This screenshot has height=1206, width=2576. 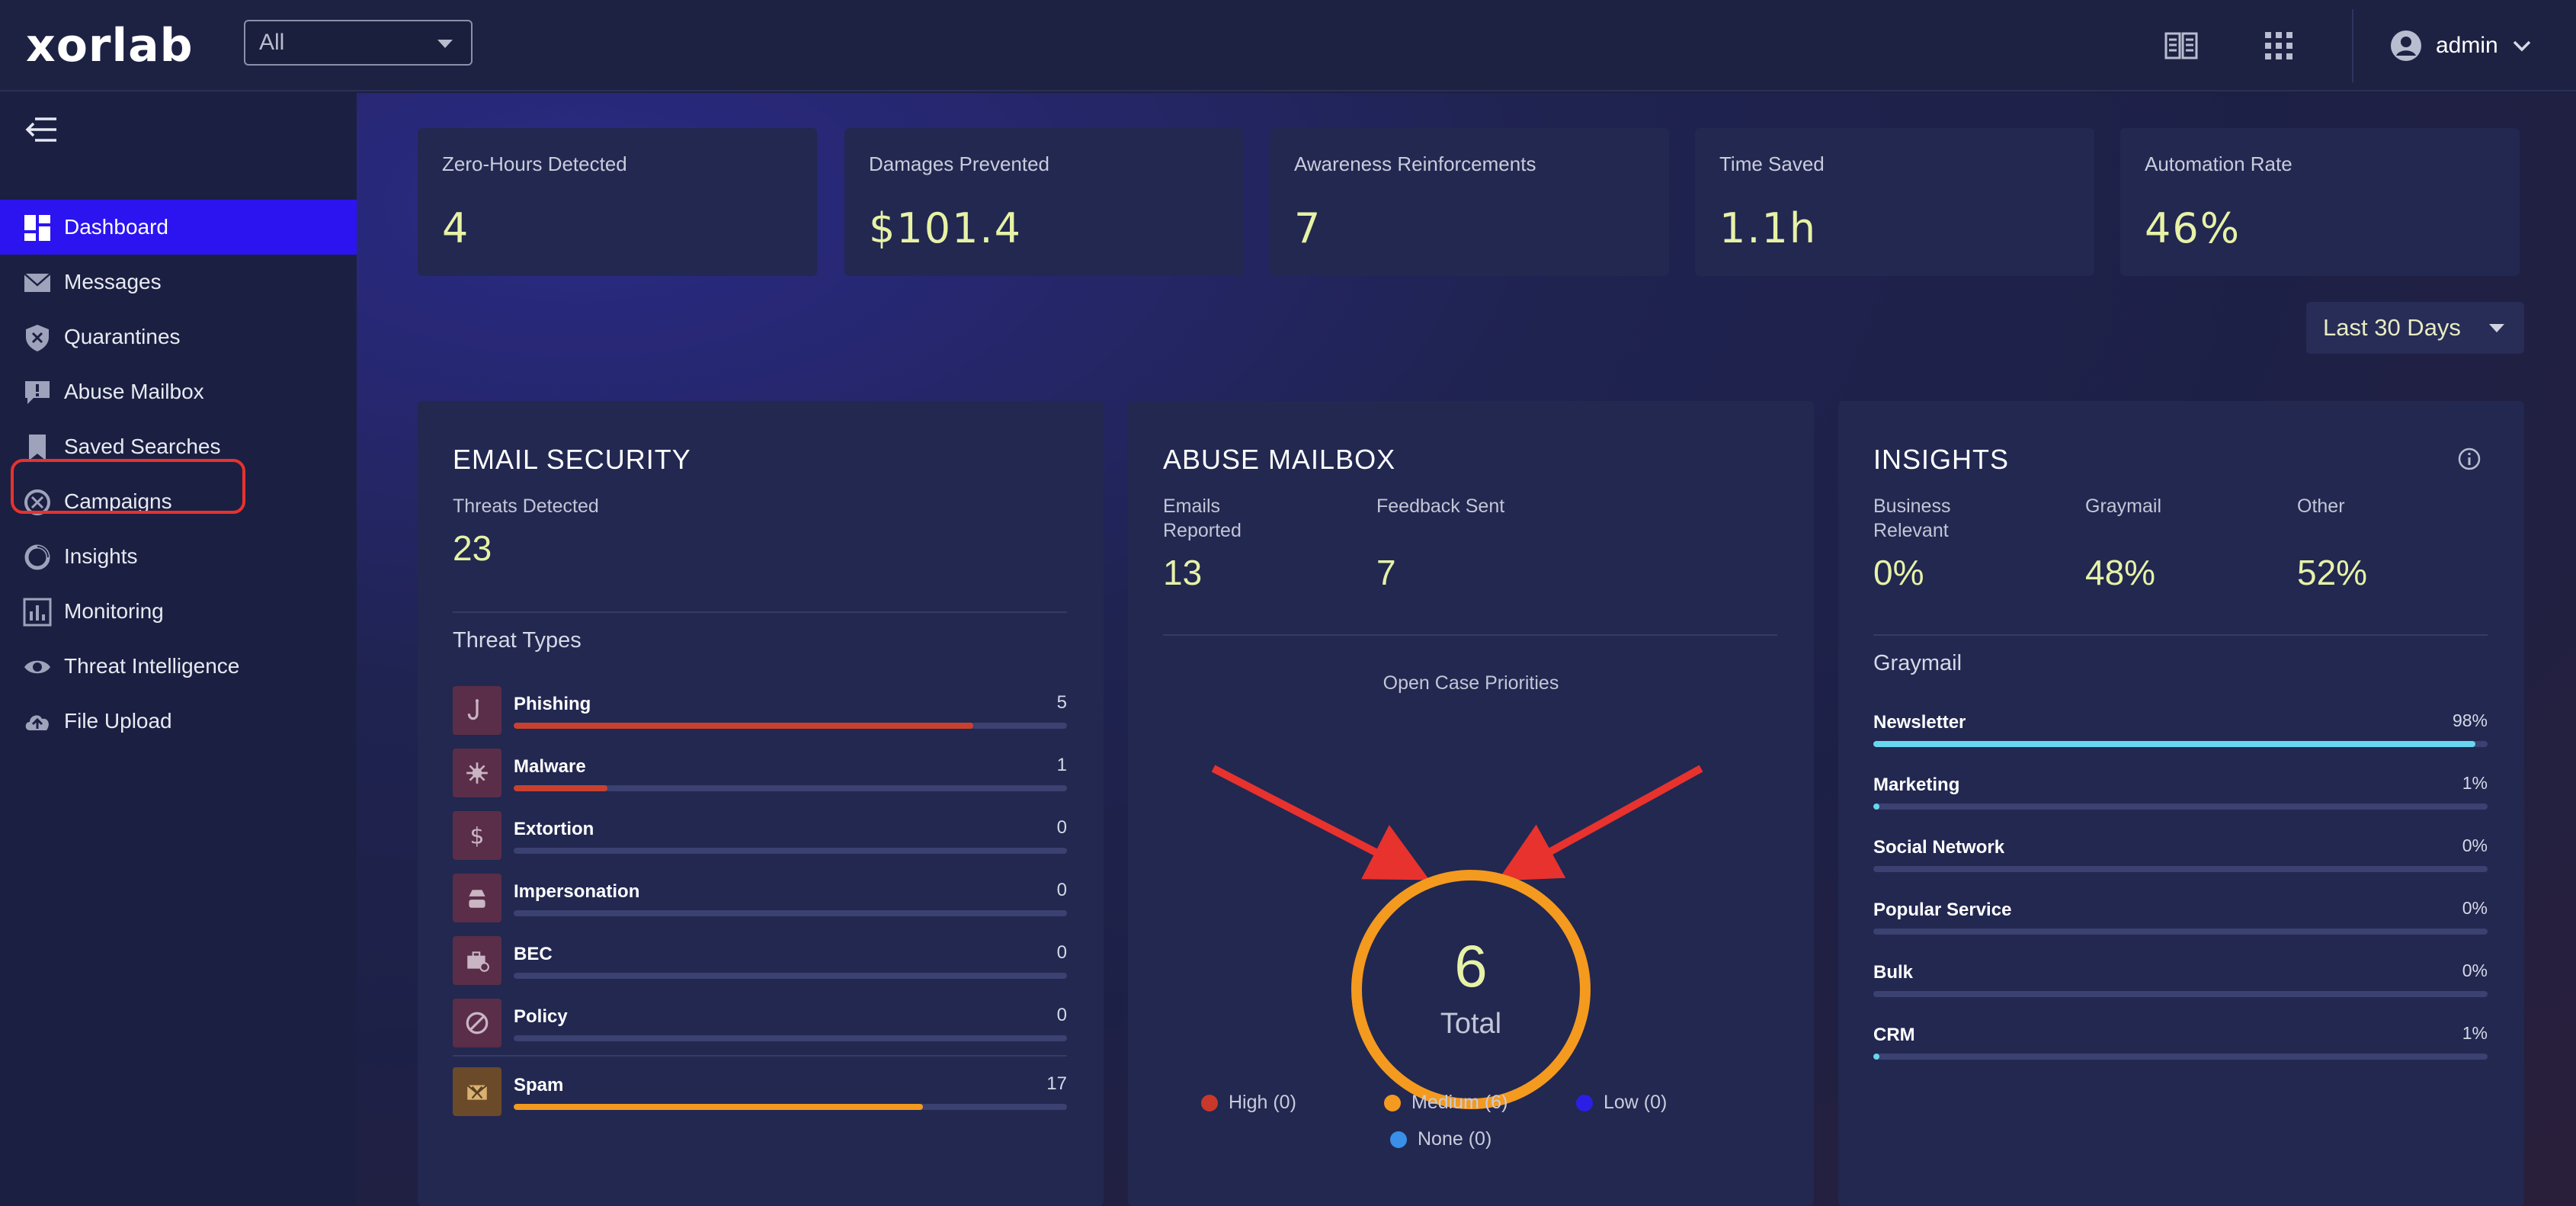 What do you see at coordinates (1941, 459) in the screenshot?
I see `card-title: INSIGHTS` at bounding box center [1941, 459].